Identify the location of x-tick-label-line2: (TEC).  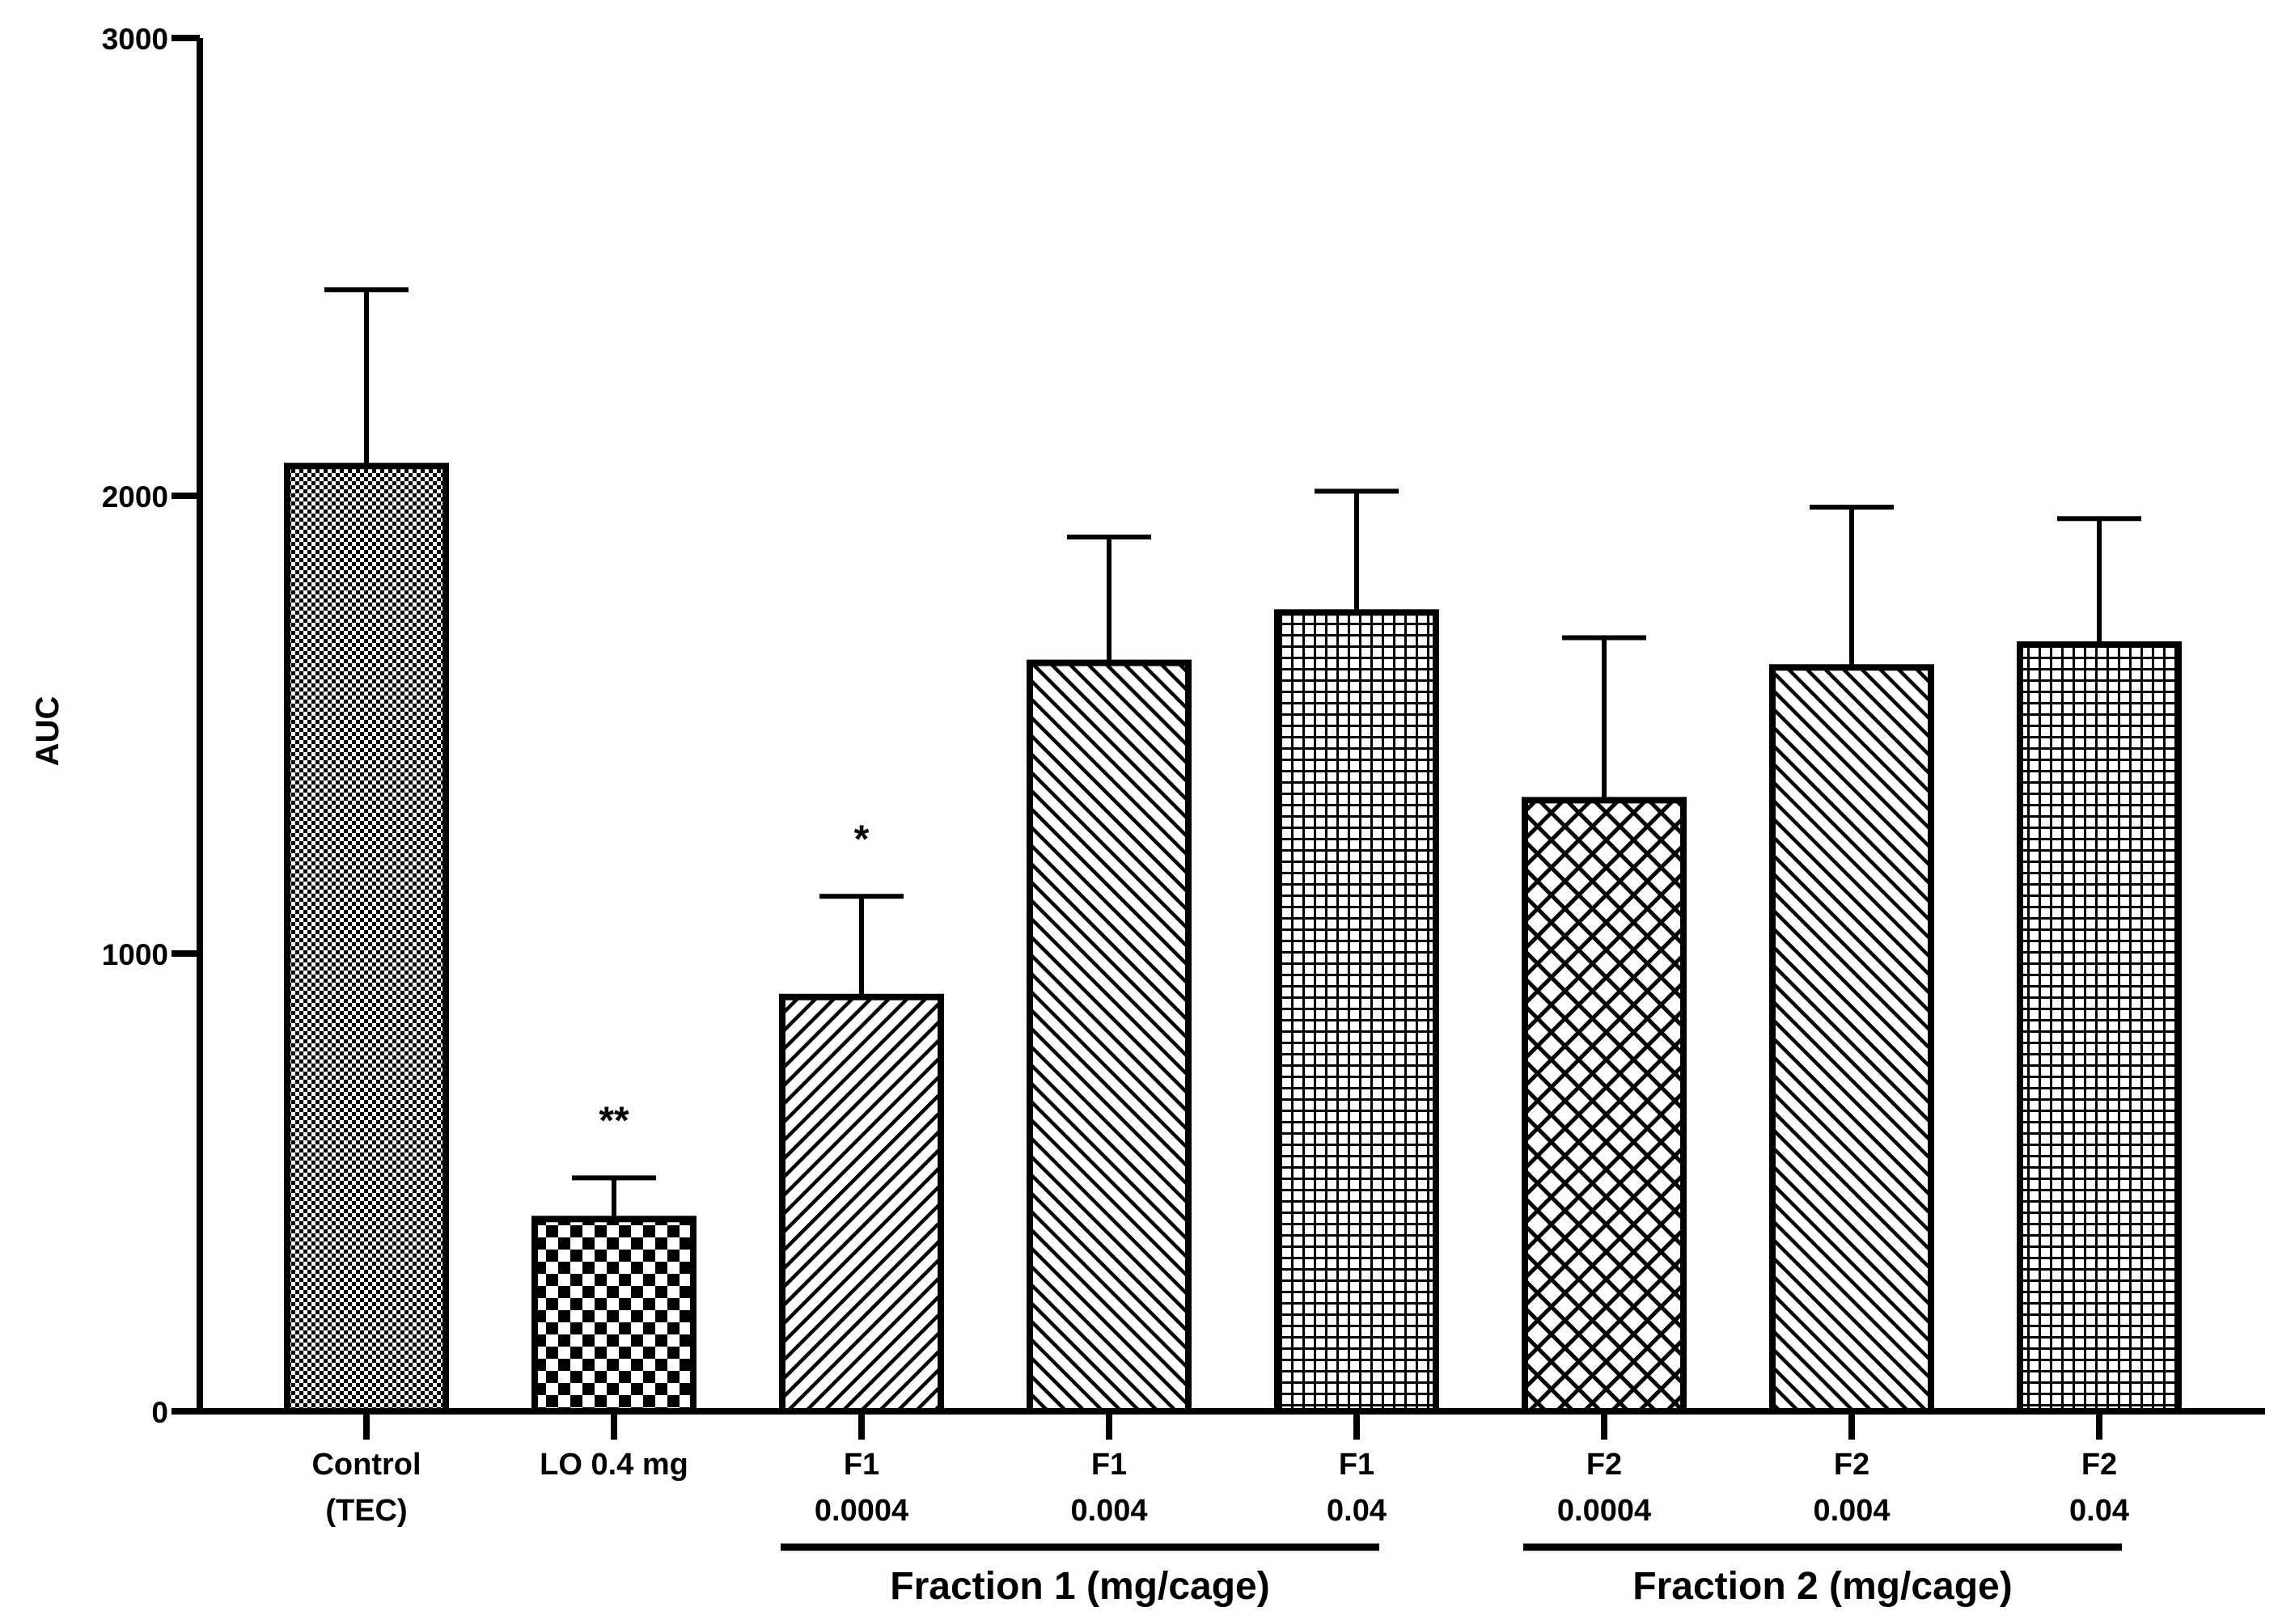
(366, 1511).